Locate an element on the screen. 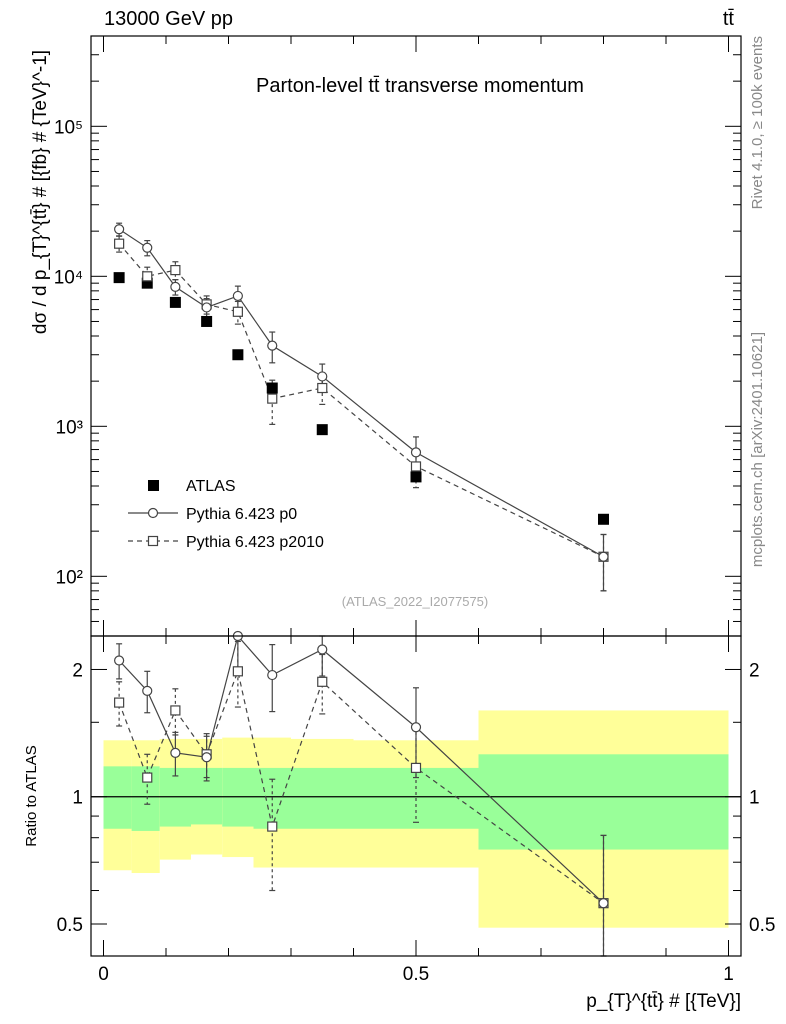  legend-p0-label: Pythia 6.423 p0 is located at coordinates (241, 514).